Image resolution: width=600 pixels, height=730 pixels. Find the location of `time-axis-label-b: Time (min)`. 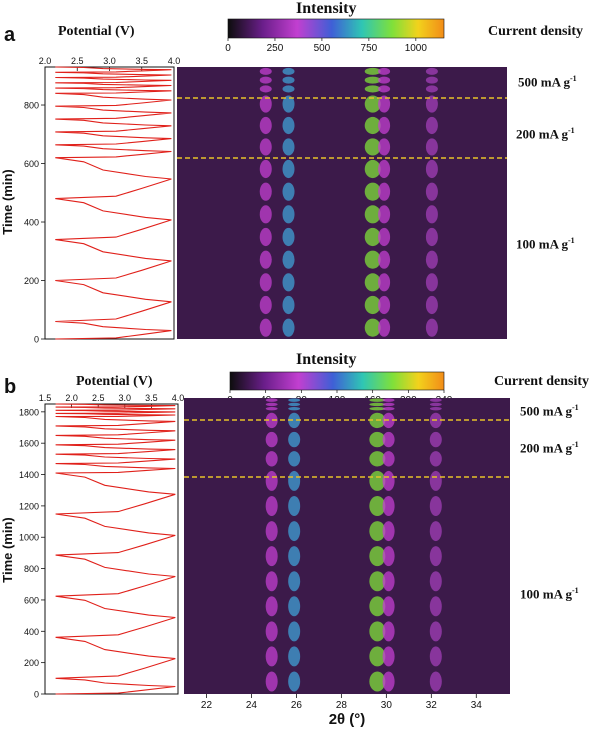

time-axis-label-b: Time (min) is located at coordinates (7, 550).